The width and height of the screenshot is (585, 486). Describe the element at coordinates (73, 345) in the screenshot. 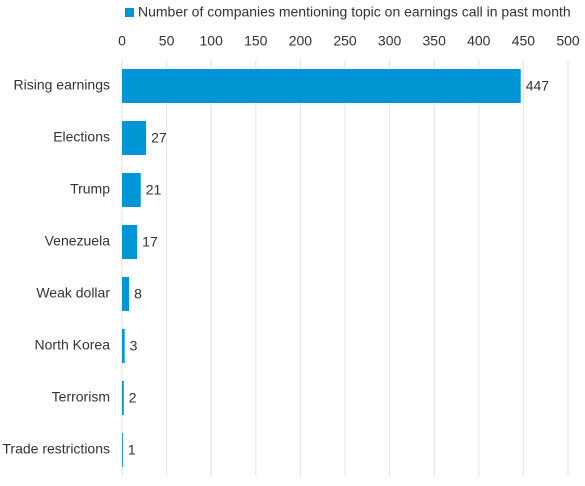

I see `y-tick-label: North Korea` at that location.